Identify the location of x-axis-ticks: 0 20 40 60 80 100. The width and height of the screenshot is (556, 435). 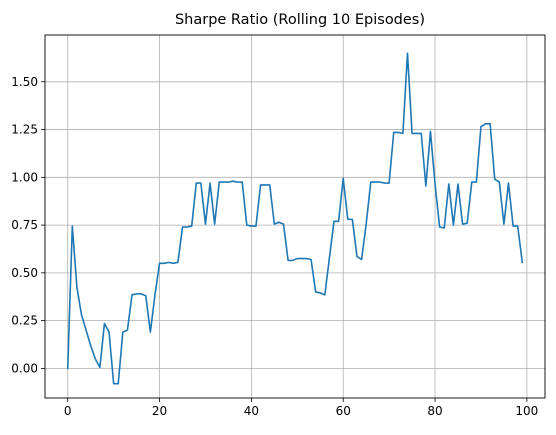
(301, 408).